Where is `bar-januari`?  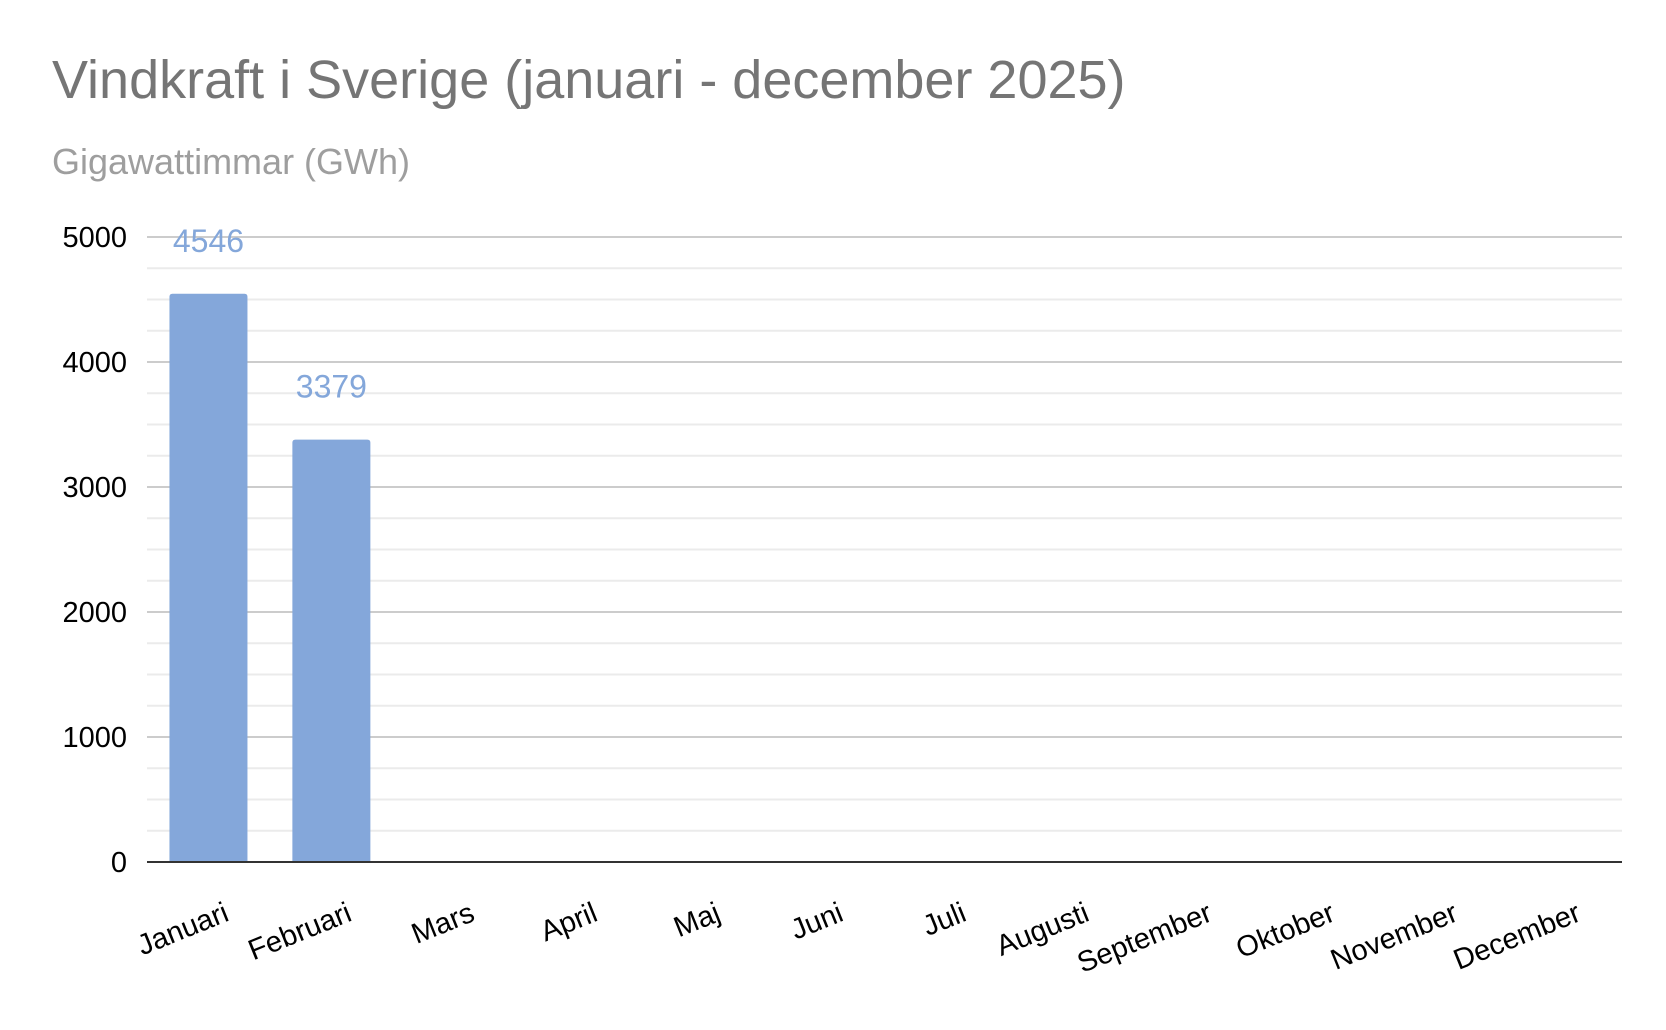 bar-januari is located at coordinates (208, 577).